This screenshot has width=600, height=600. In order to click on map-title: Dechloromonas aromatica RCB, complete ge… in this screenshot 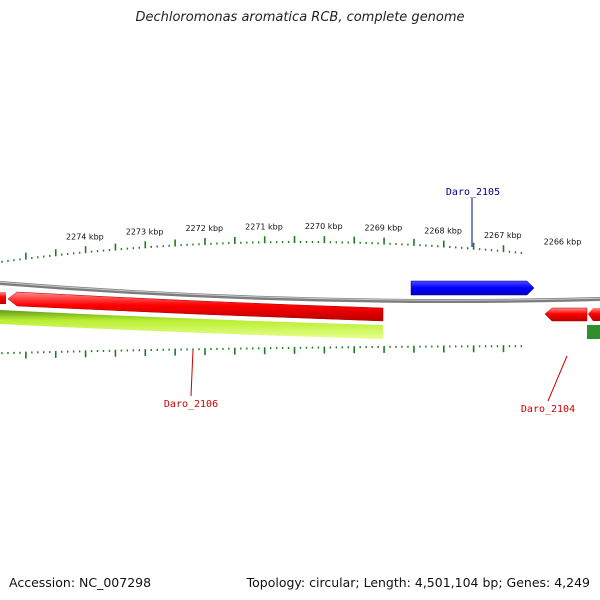, I will do `click(300, 17)`.